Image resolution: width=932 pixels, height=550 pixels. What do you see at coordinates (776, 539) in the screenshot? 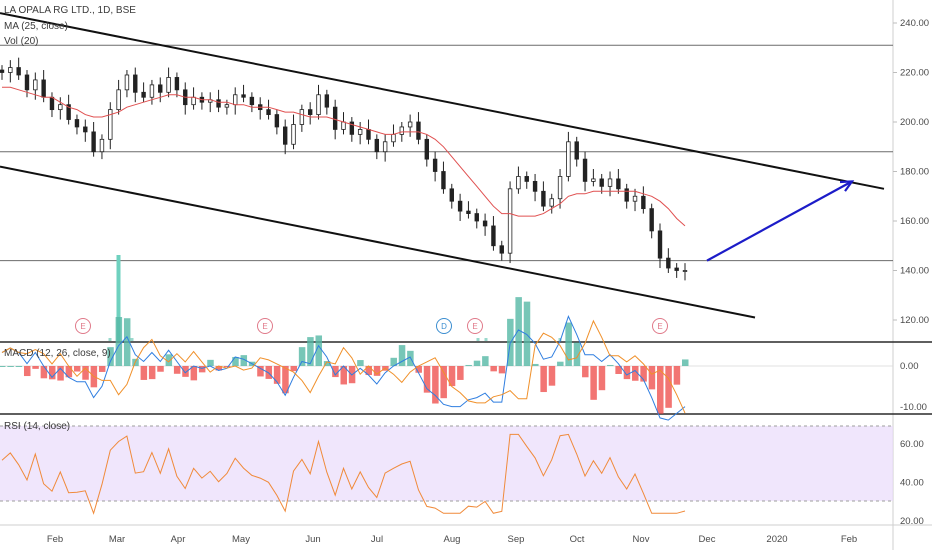
I see `time-tick-label: 2020` at bounding box center [776, 539].